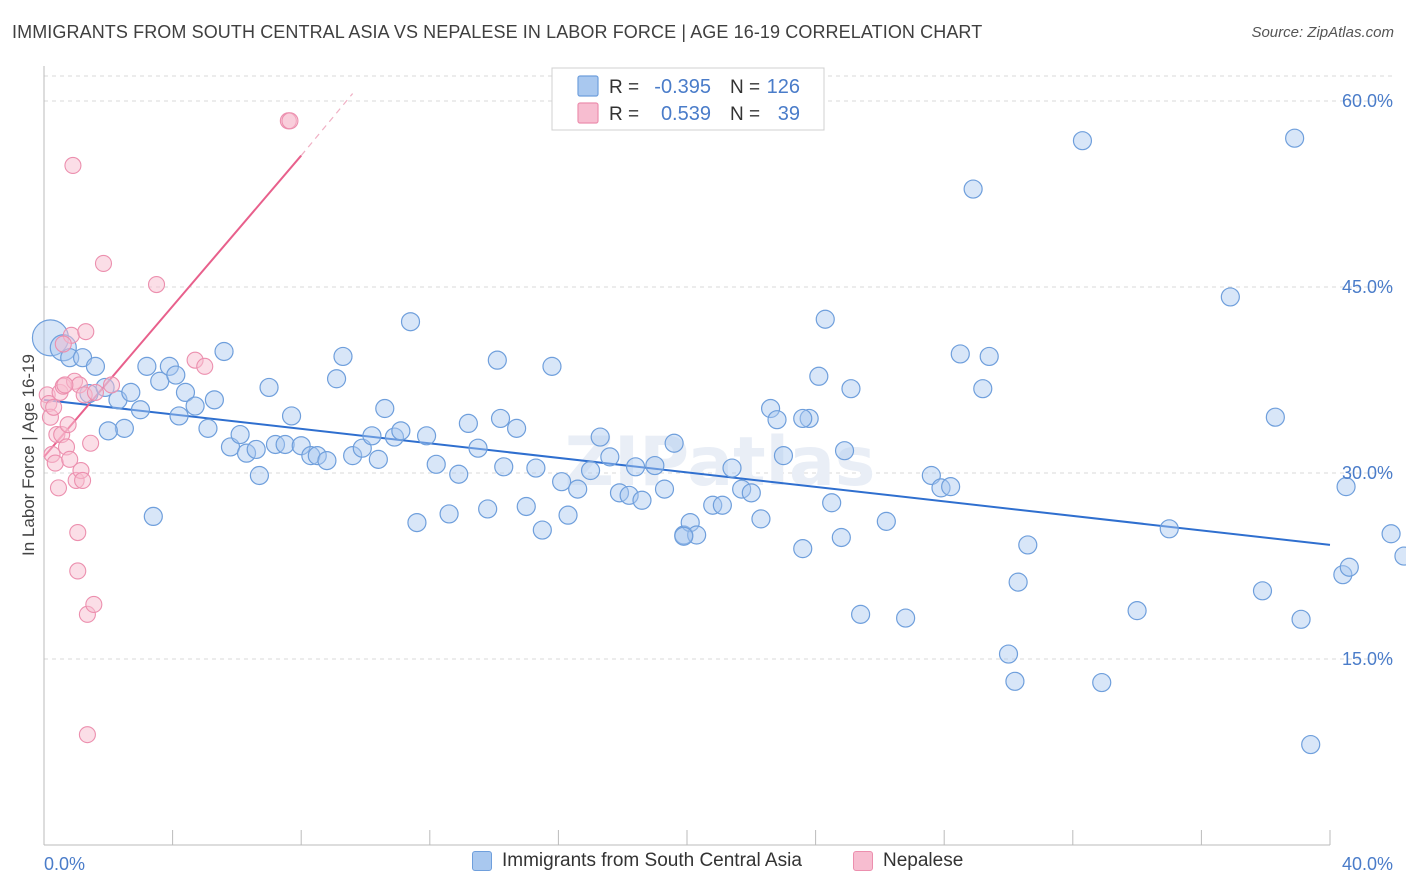 Image resolution: width=1406 pixels, height=892 pixels. What do you see at coordinates (28, 455) in the screenshot?
I see `y-axis-label: In Labor Force | Age 16-19` at bounding box center [28, 455].